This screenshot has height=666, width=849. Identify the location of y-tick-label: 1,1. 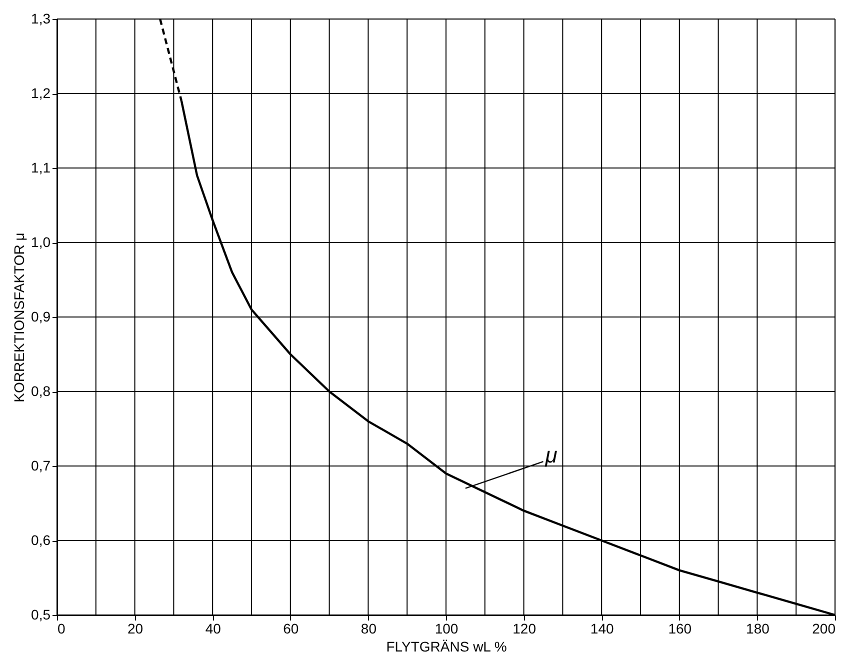
(41, 168).